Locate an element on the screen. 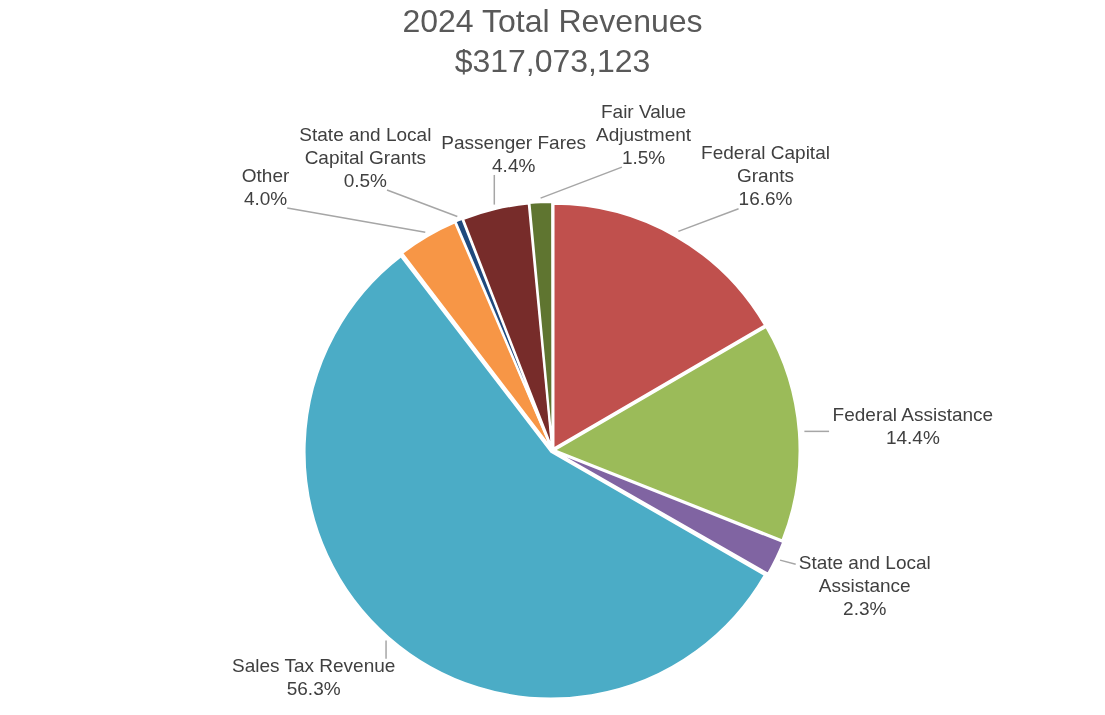 The width and height of the screenshot is (1105, 715). data-label: 14.4% is located at coordinates (912, 438).